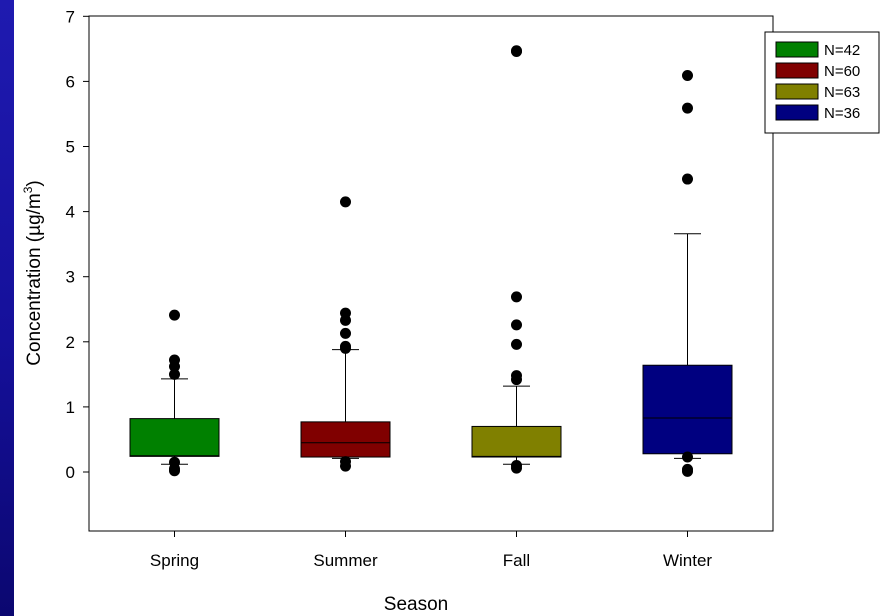 The height and width of the screenshot is (616, 886). What do you see at coordinates (70, 472) in the screenshot?
I see `y-tick-label: 0` at bounding box center [70, 472].